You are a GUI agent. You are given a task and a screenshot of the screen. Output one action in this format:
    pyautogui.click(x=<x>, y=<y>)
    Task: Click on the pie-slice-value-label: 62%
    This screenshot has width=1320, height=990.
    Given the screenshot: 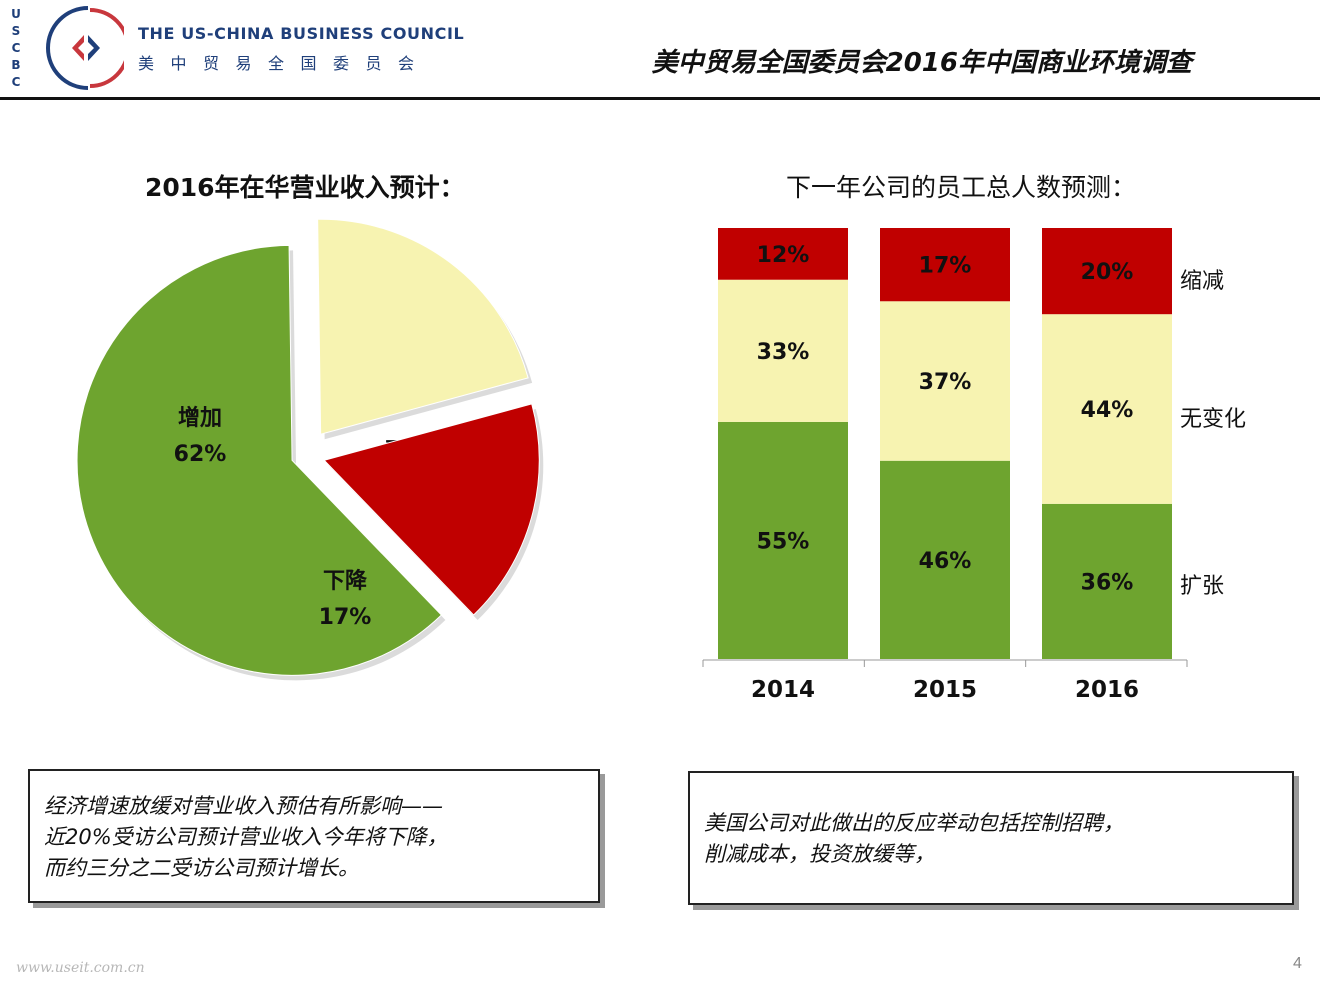 What is the action you would take?
    pyautogui.click(x=200, y=454)
    